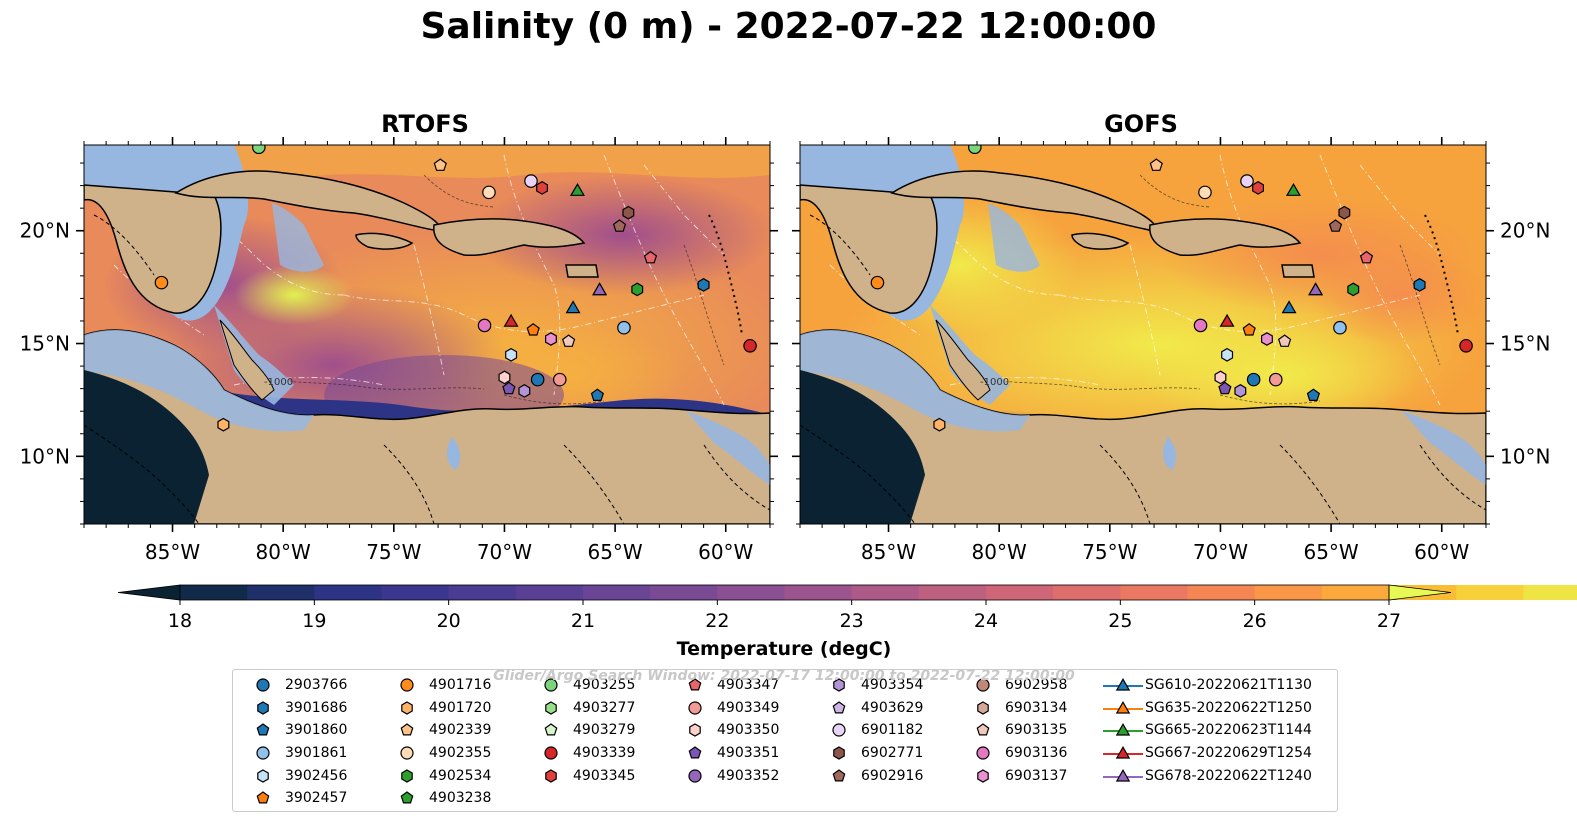  I want to click on panel-title-rtofs: RTOFS, so click(425, 124).